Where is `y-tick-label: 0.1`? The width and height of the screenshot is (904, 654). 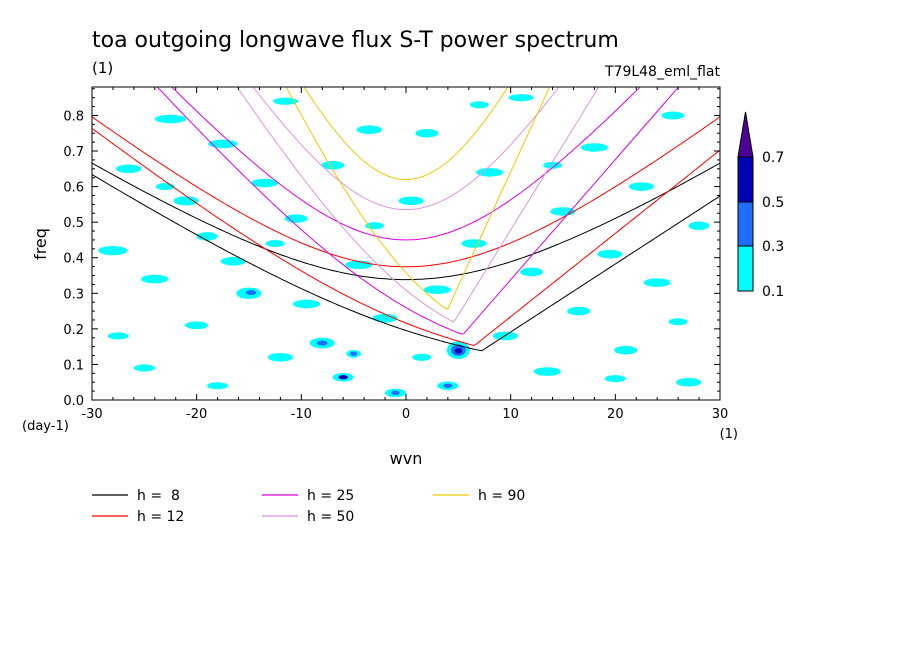
y-tick-label: 0.1 is located at coordinates (73, 365).